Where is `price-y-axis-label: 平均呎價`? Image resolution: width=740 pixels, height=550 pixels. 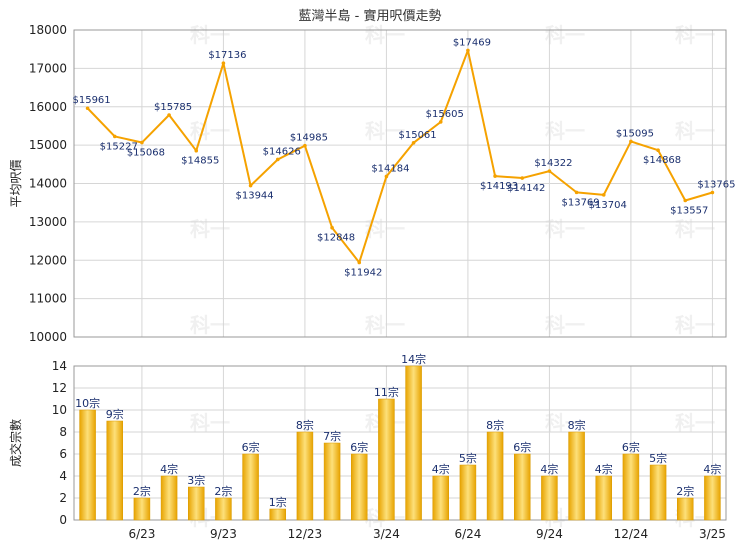 price-y-axis-label: 平均呎價 is located at coordinates (16, 183).